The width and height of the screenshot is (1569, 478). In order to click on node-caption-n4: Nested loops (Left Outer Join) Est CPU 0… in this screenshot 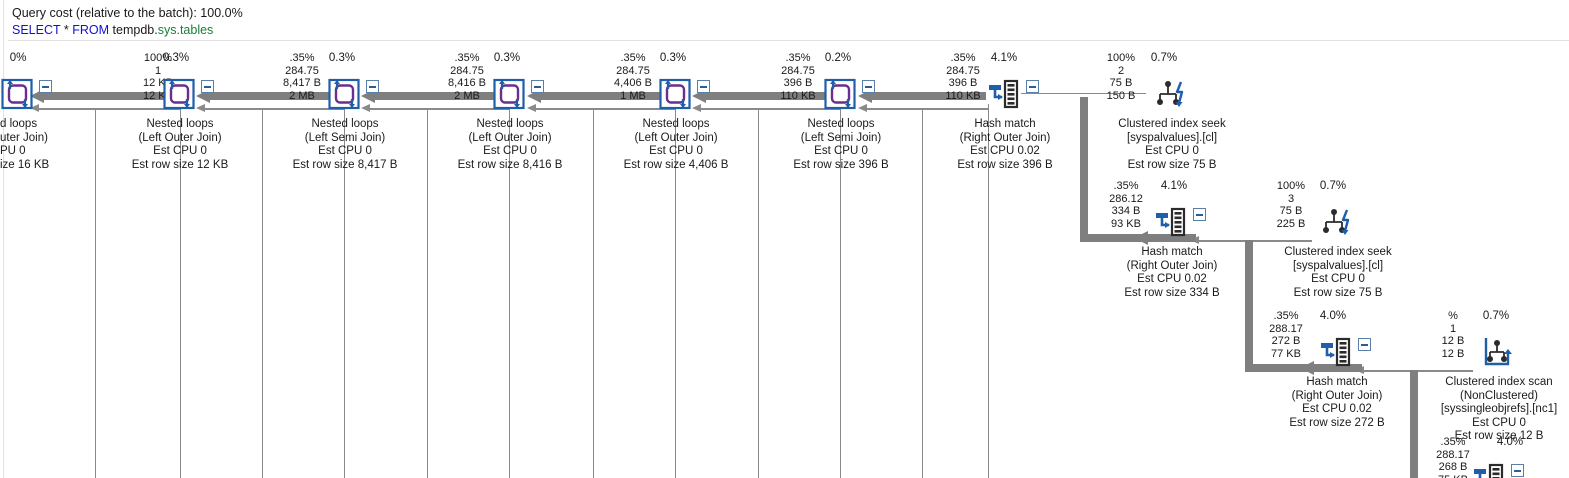, I will do `click(676, 145)`.